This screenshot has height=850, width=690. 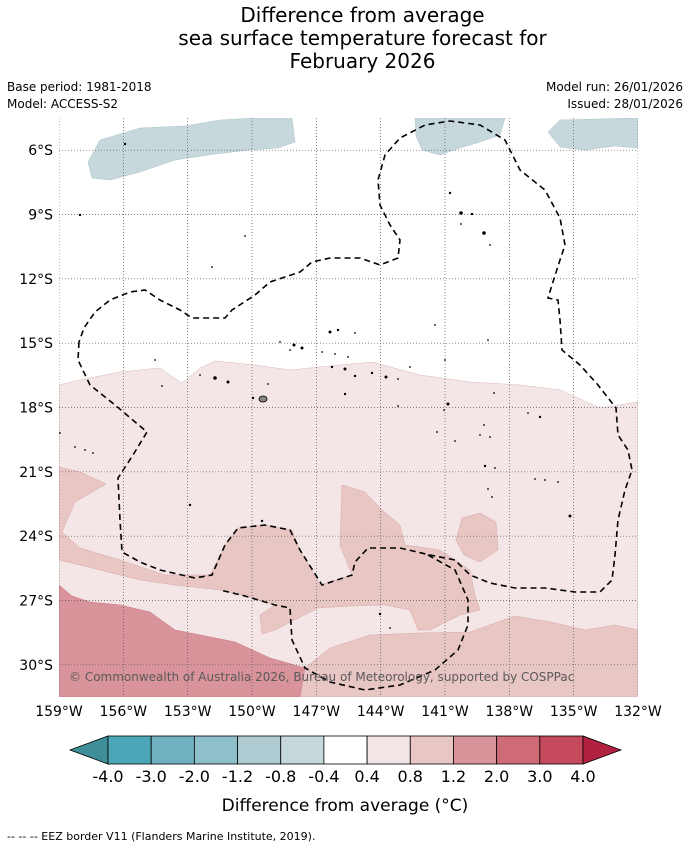 I want to click on lat-tick-label: 12°S, so click(x=36, y=280).